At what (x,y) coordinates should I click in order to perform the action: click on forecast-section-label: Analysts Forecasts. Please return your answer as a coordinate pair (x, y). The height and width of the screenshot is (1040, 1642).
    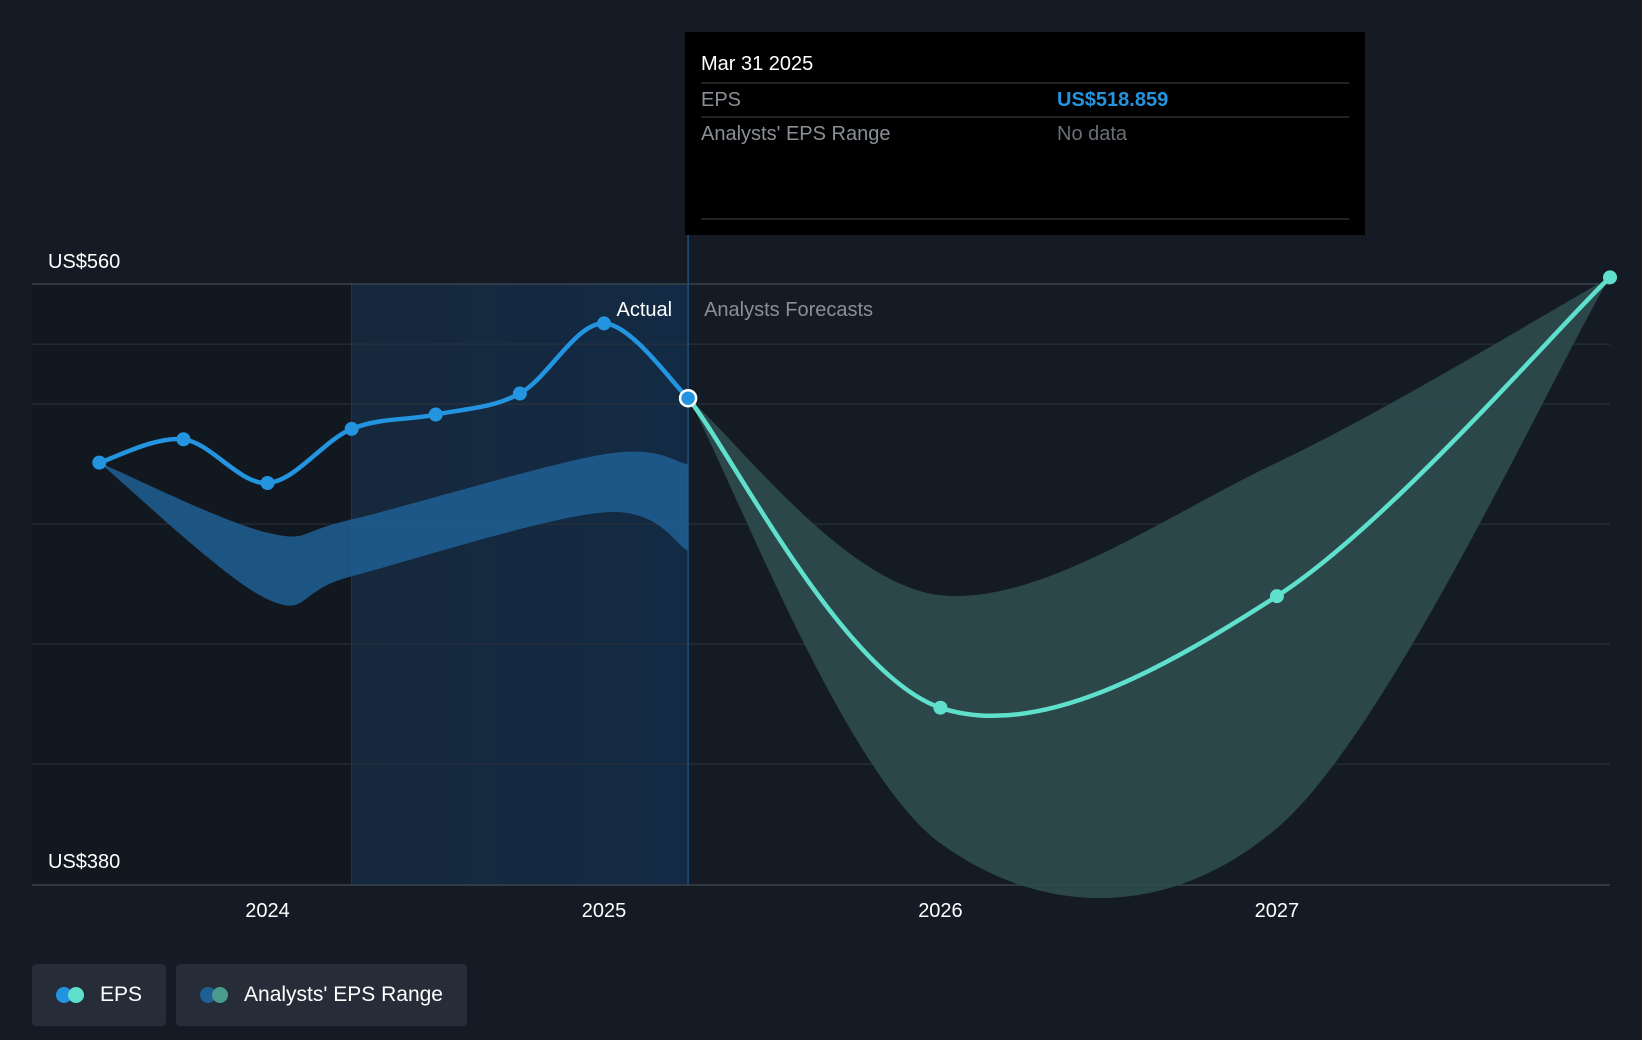
    Looking at the image, I should click on (788, 310).